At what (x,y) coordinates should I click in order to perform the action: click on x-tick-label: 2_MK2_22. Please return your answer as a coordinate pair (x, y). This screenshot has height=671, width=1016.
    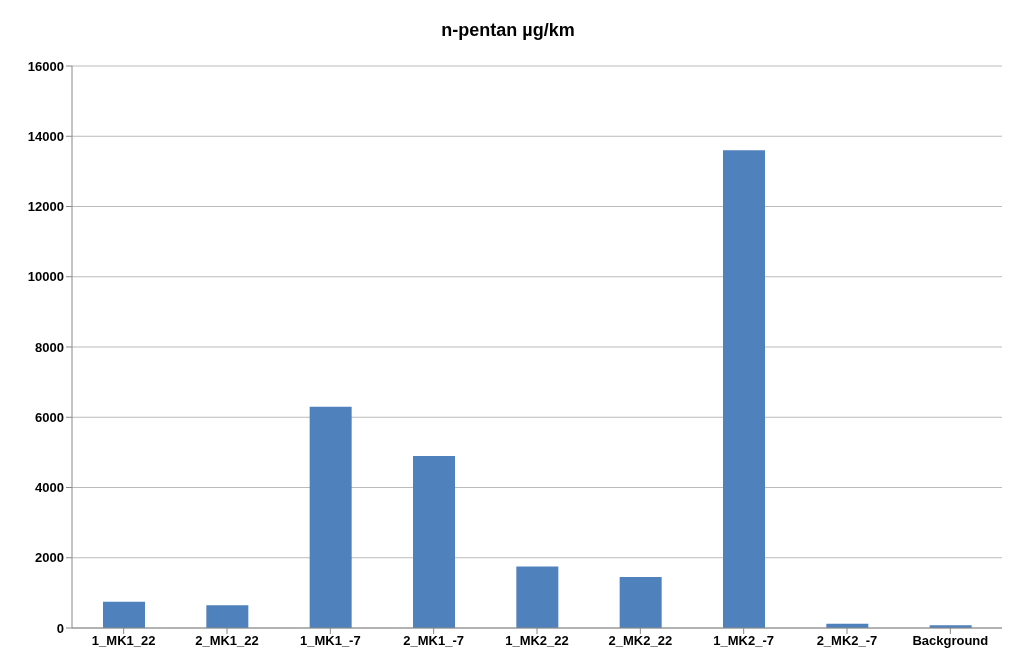
    Looking at the image, I should click on (640, 641).